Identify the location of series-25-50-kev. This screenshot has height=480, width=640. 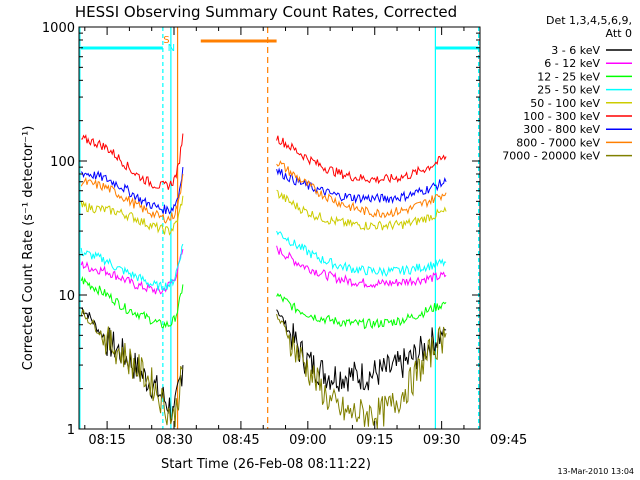
(263, 261).